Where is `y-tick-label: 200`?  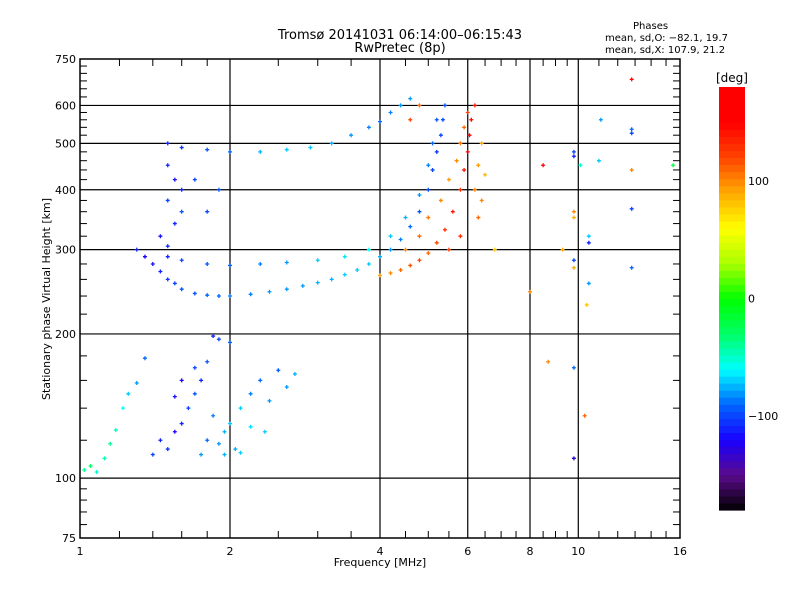 y-tick-label: 200 is located at coordinates (65, 334).